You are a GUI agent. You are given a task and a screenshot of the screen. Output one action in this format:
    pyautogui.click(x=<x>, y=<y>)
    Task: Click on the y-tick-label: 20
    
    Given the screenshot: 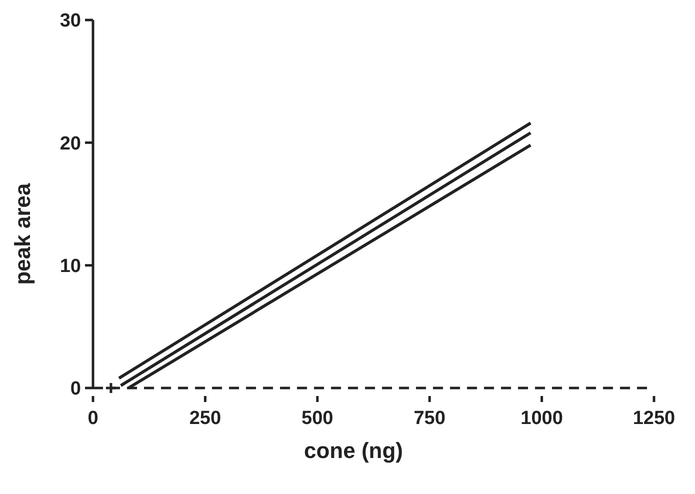 What is the action you would take?
    pyautogui.click(x=70, y=143)
    